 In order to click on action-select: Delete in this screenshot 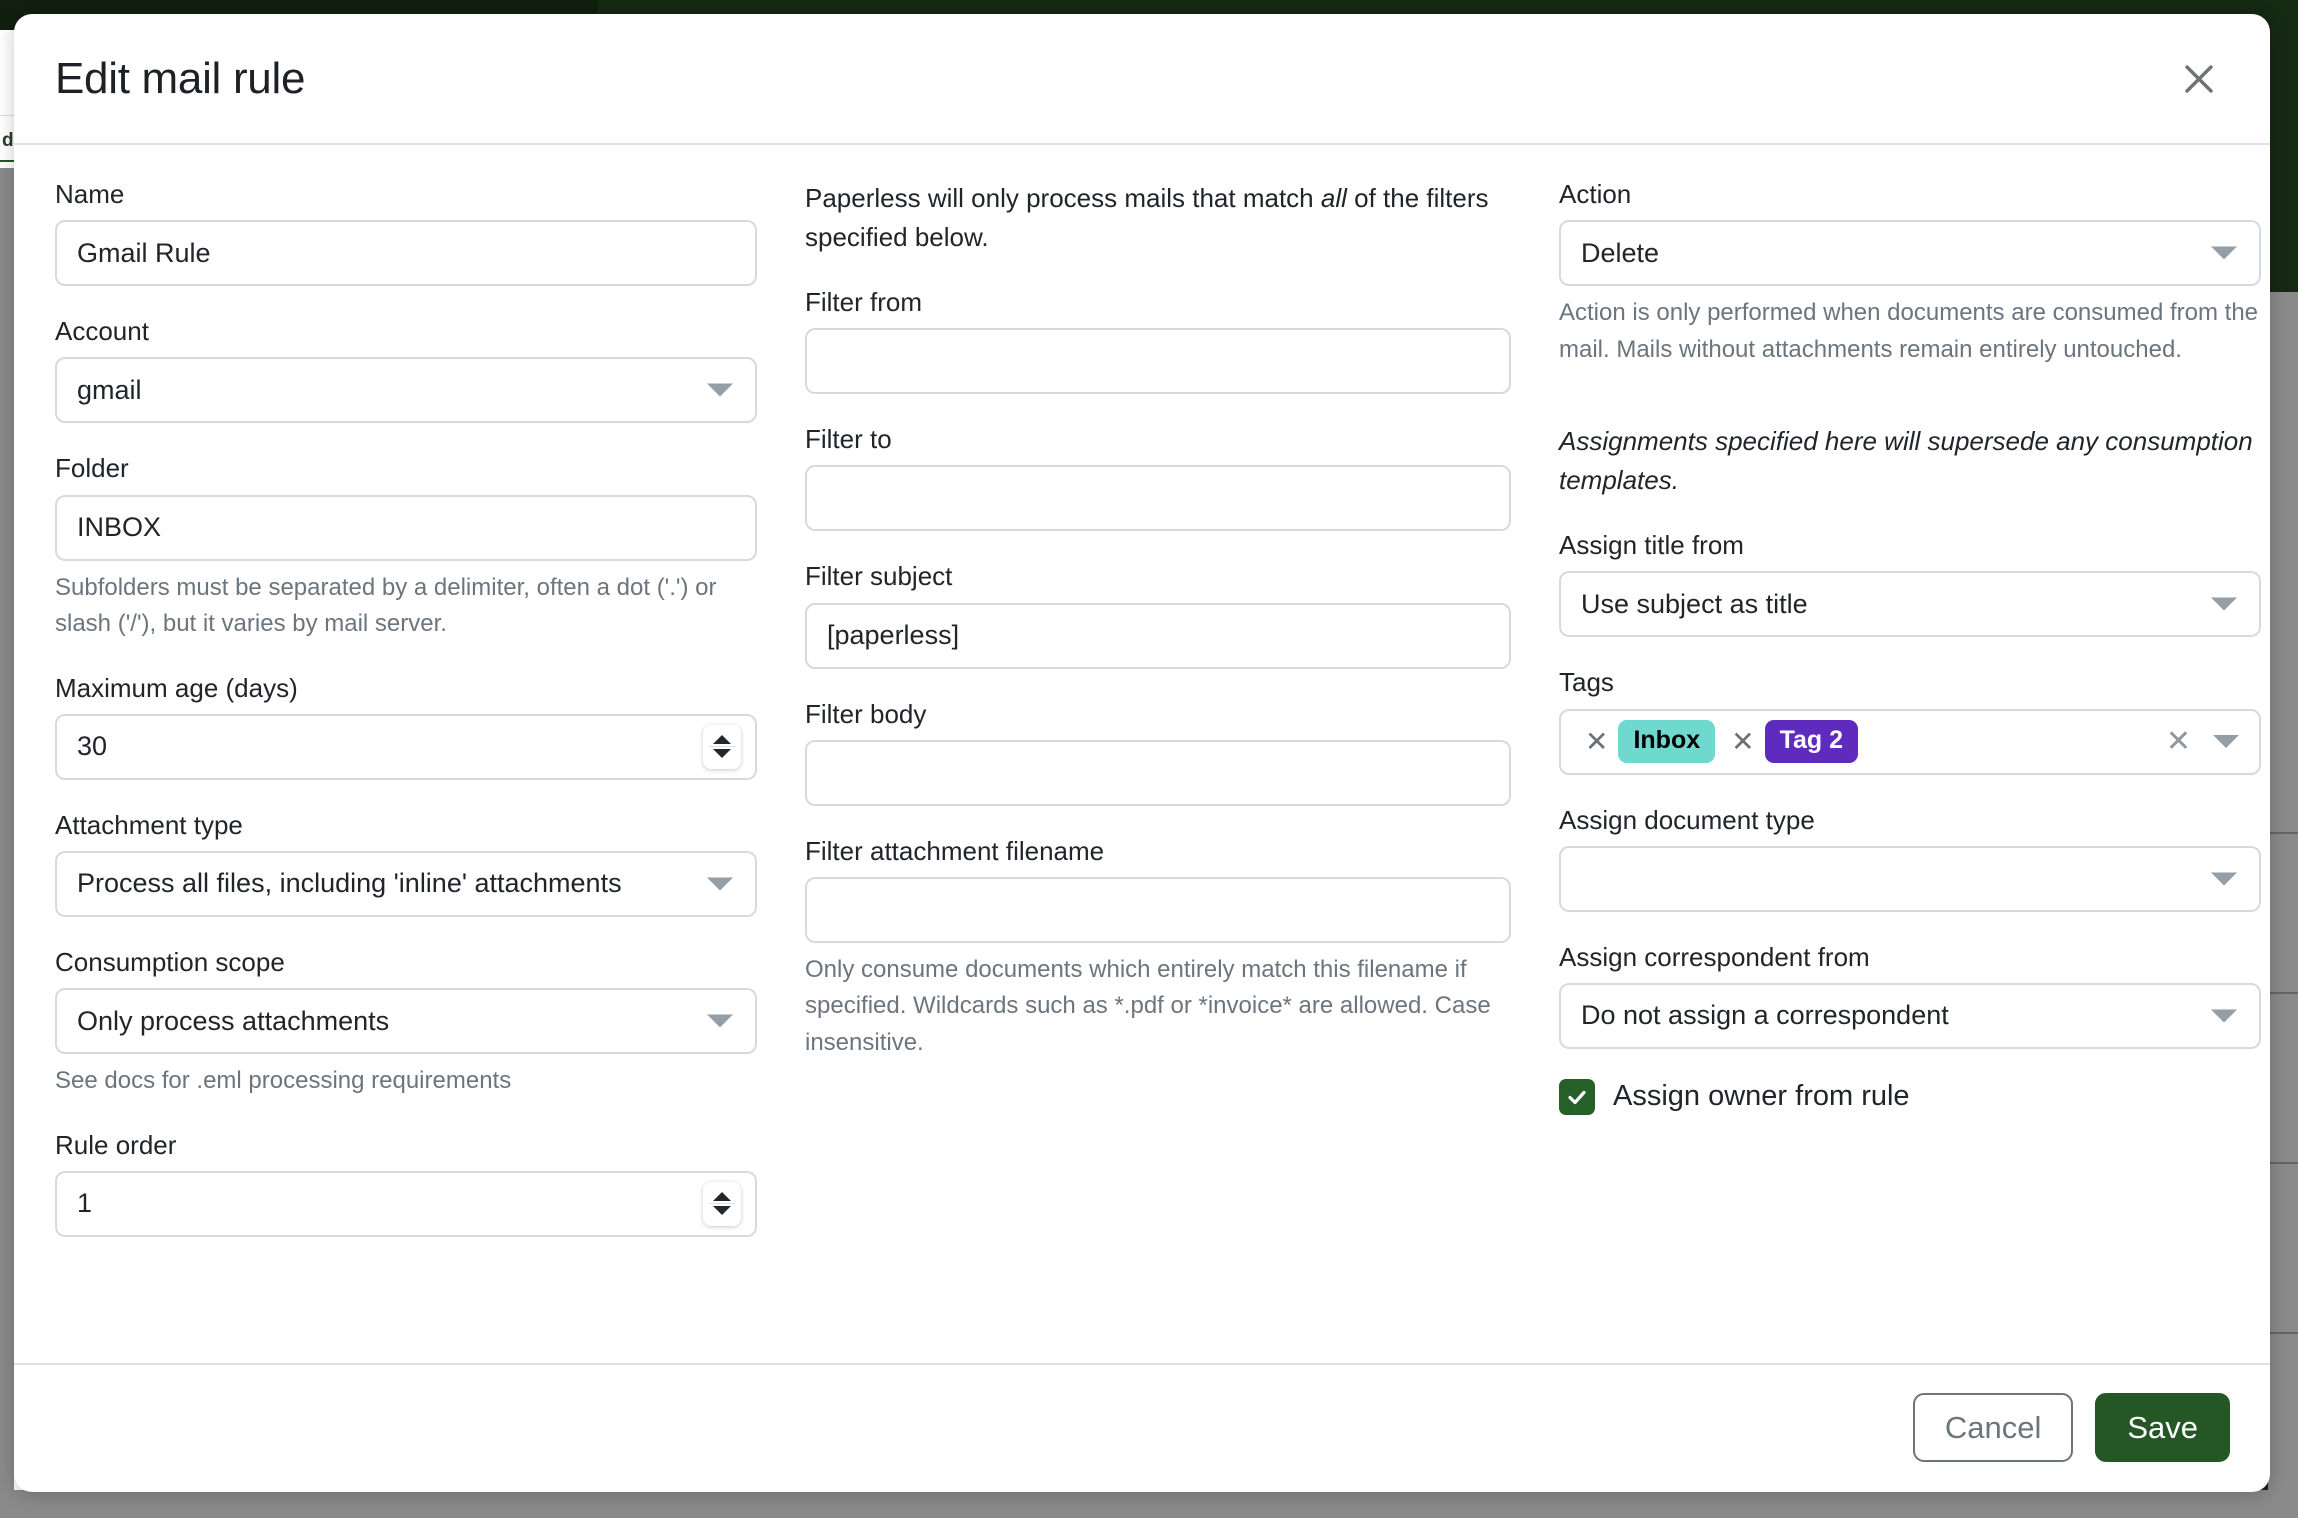, I will do `click(1910, 253)`.